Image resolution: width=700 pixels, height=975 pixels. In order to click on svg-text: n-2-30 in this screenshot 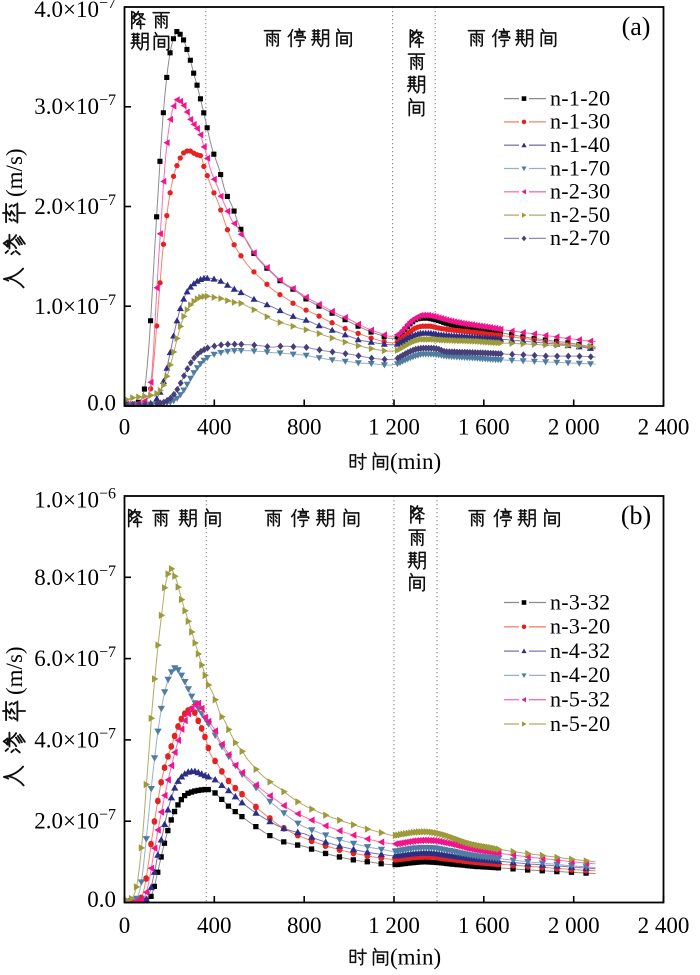, I will do `click(580, 191)`.